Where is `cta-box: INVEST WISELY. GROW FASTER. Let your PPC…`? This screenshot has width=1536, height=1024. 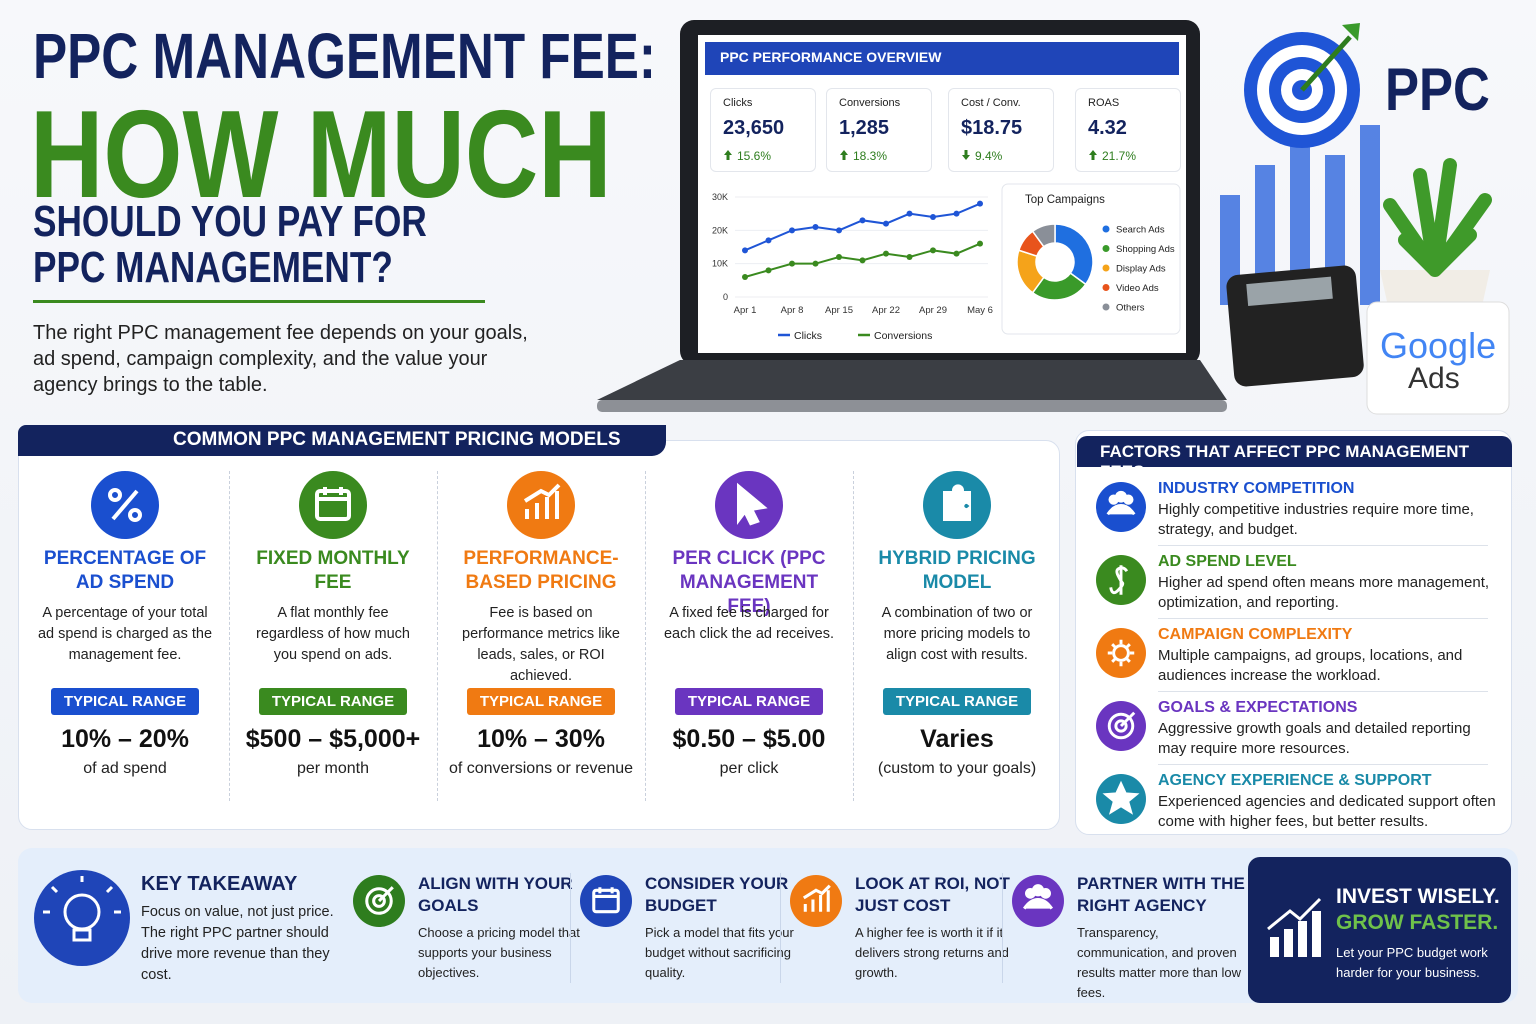 cta-box: INVEST WISELY. GROW FASTER. Let your PPC… is located at coordinates (1379, 930).